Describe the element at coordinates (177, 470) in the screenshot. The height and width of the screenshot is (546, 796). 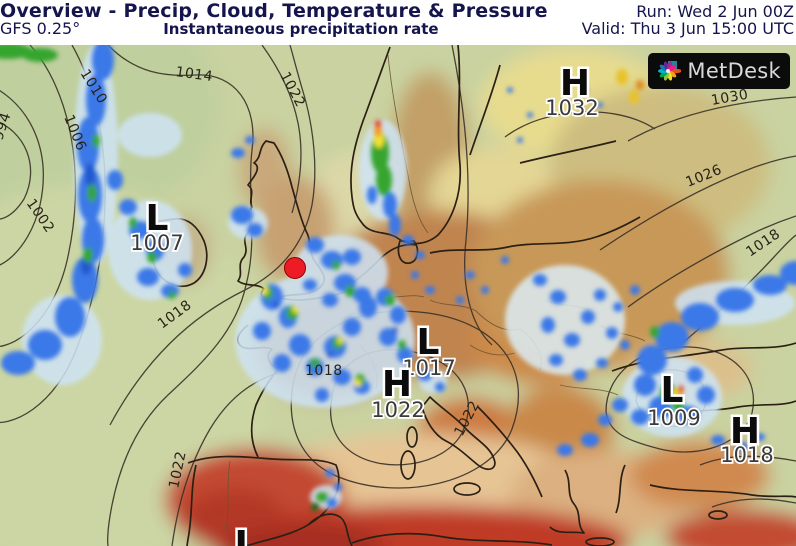
I see `isobar-label: 1022` at that location.